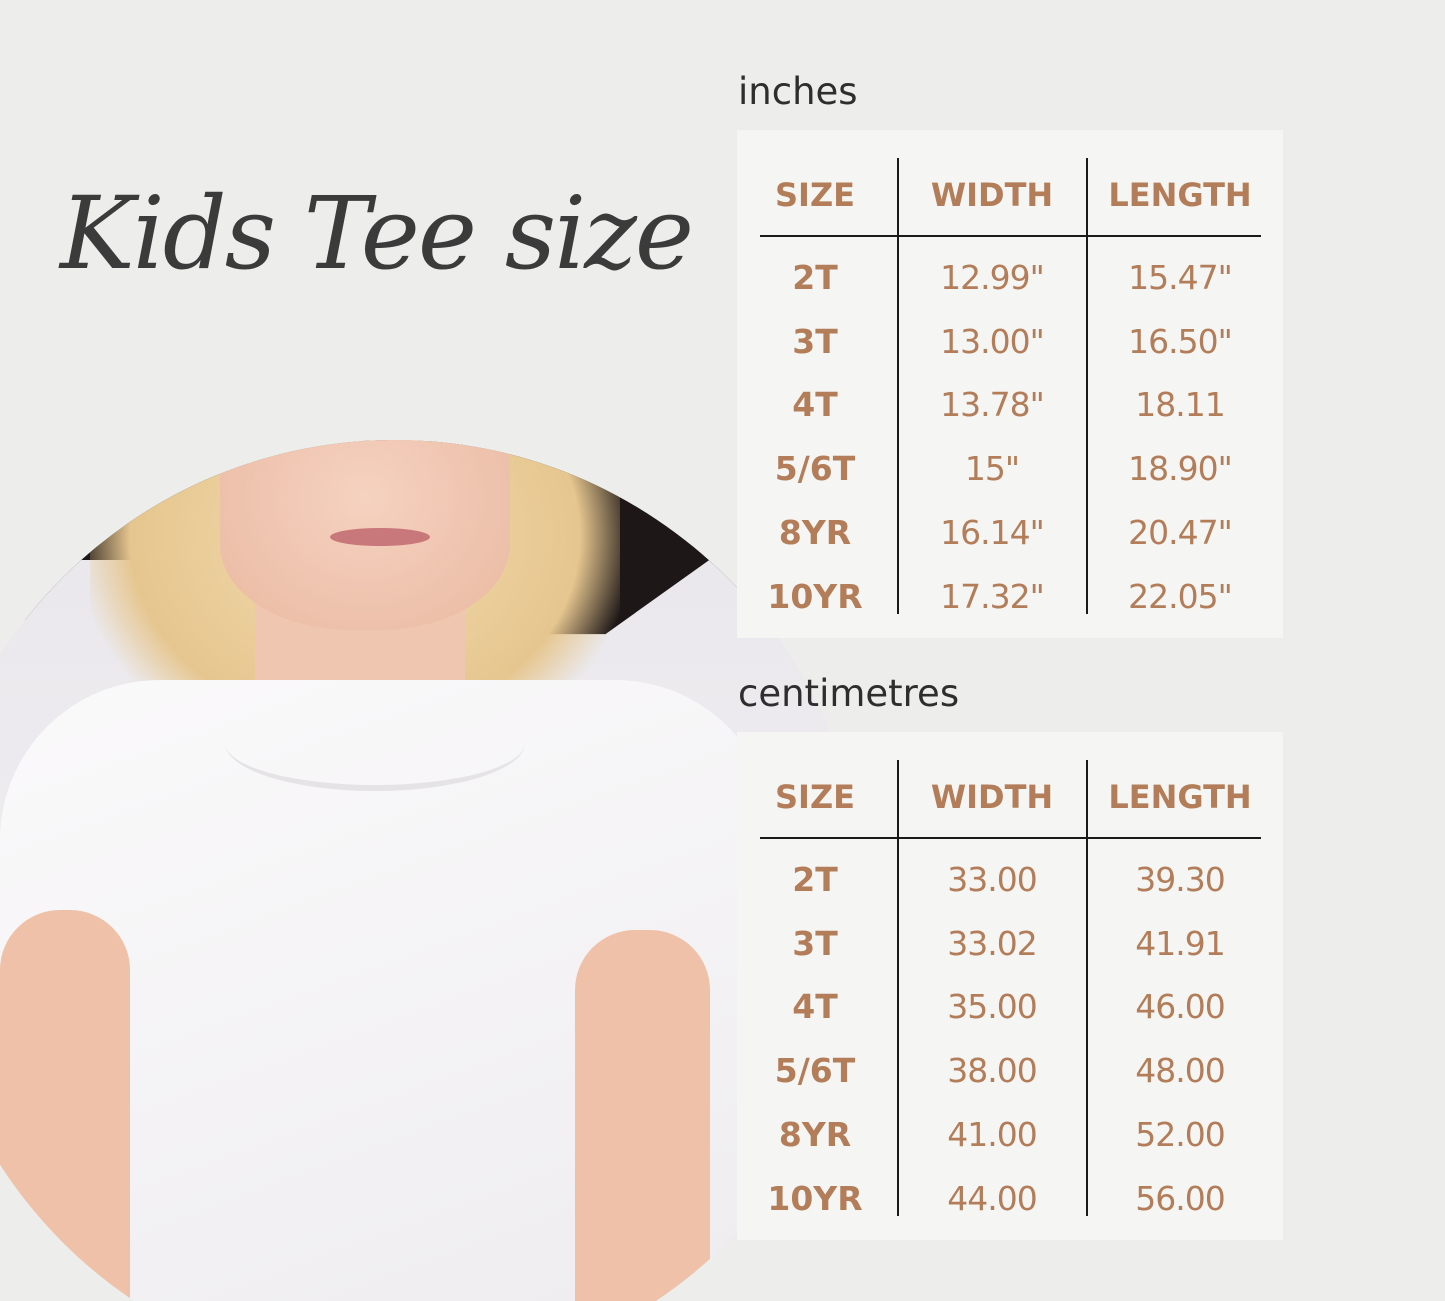 The width and height of the screenshot is (1445, 1301). What do you see at coordinates (1180, 1134) in the screenshot?
I see `length-cell: 52.00` at bounding box center [1180, 1134].